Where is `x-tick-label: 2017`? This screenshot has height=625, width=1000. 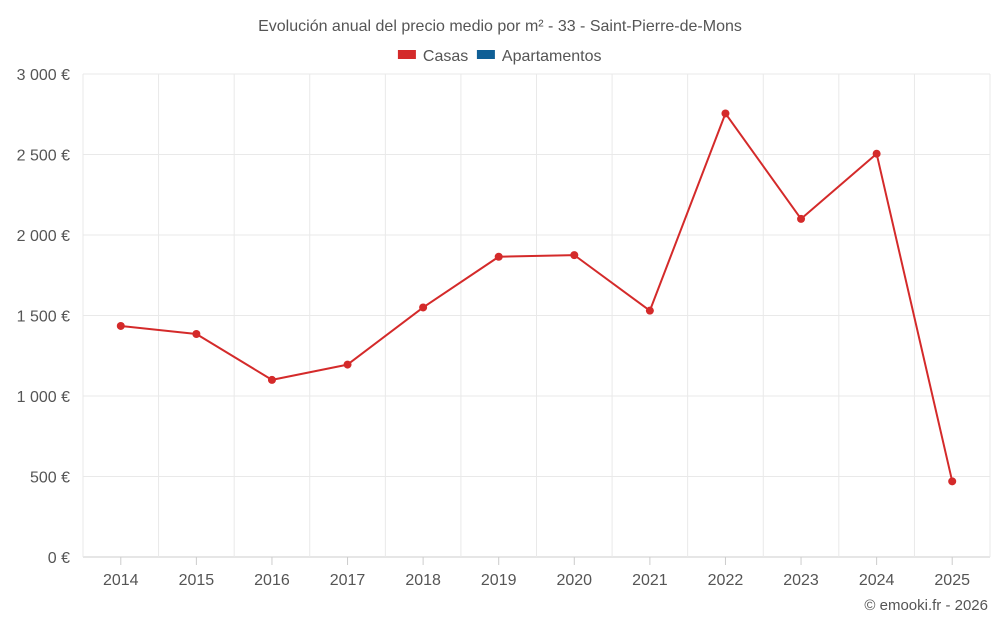
x-tick-label: 2017 is located at coordinates (348, 580).